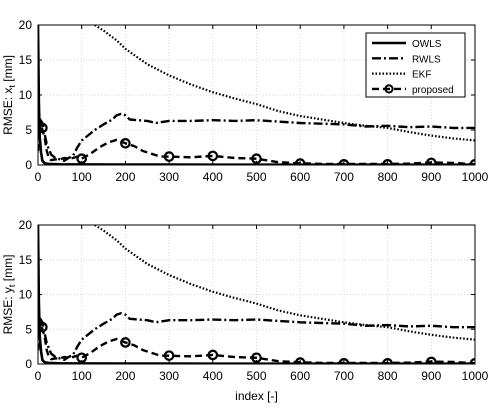 The height and width of the screenshot is (414, 492). Describe the element at coordinates (9, 95) in the screenshot. I see `y-axis-label: RMSE: xt [mm]` at that location.